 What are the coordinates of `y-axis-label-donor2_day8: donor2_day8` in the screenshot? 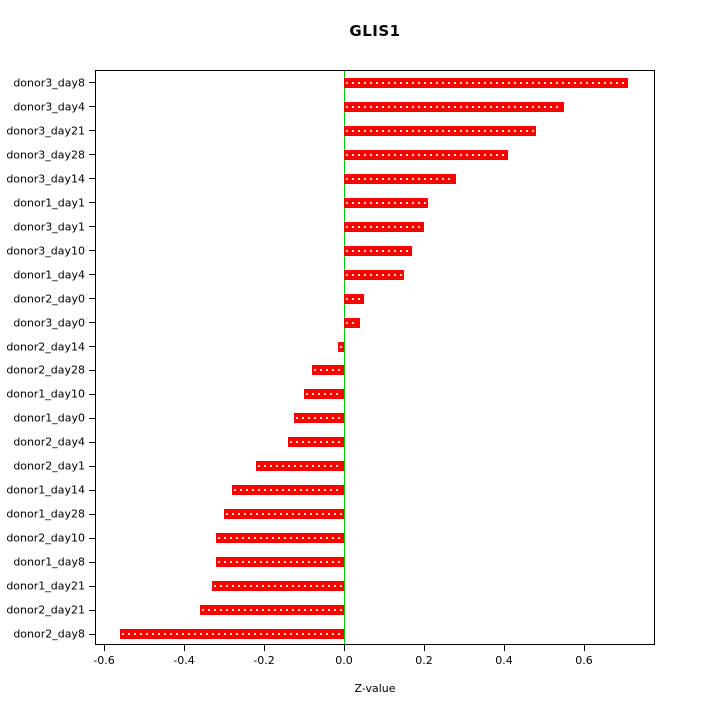 It's located at (49, 634).